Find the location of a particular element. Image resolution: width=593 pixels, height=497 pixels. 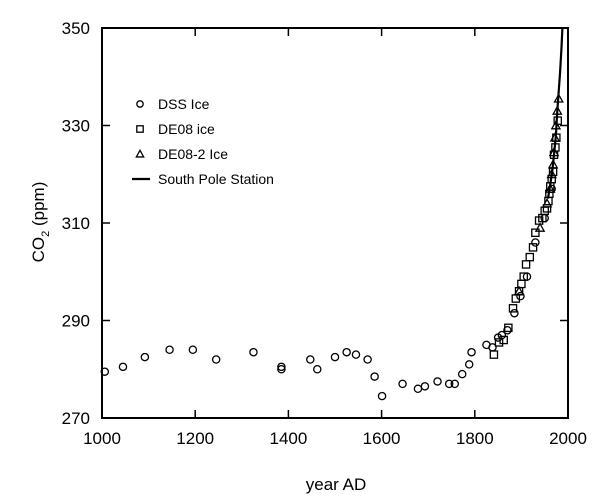

y-axis-title: CO2 (ppm) is located at coordinates (40, 222).